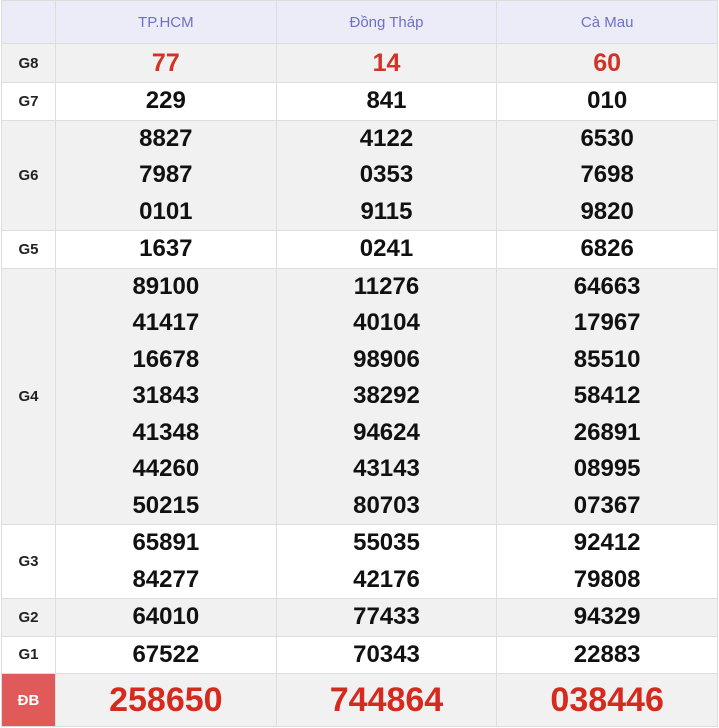 The height and width of the screenshot is (728, 719). I want to click on result-number: 0353, so click(386, 174).